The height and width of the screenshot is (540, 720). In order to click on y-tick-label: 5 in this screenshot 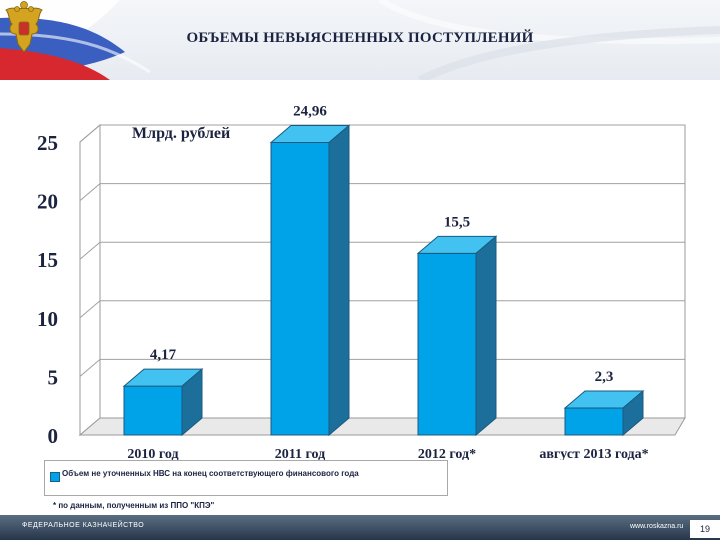, I will do `click(53, 377)`.